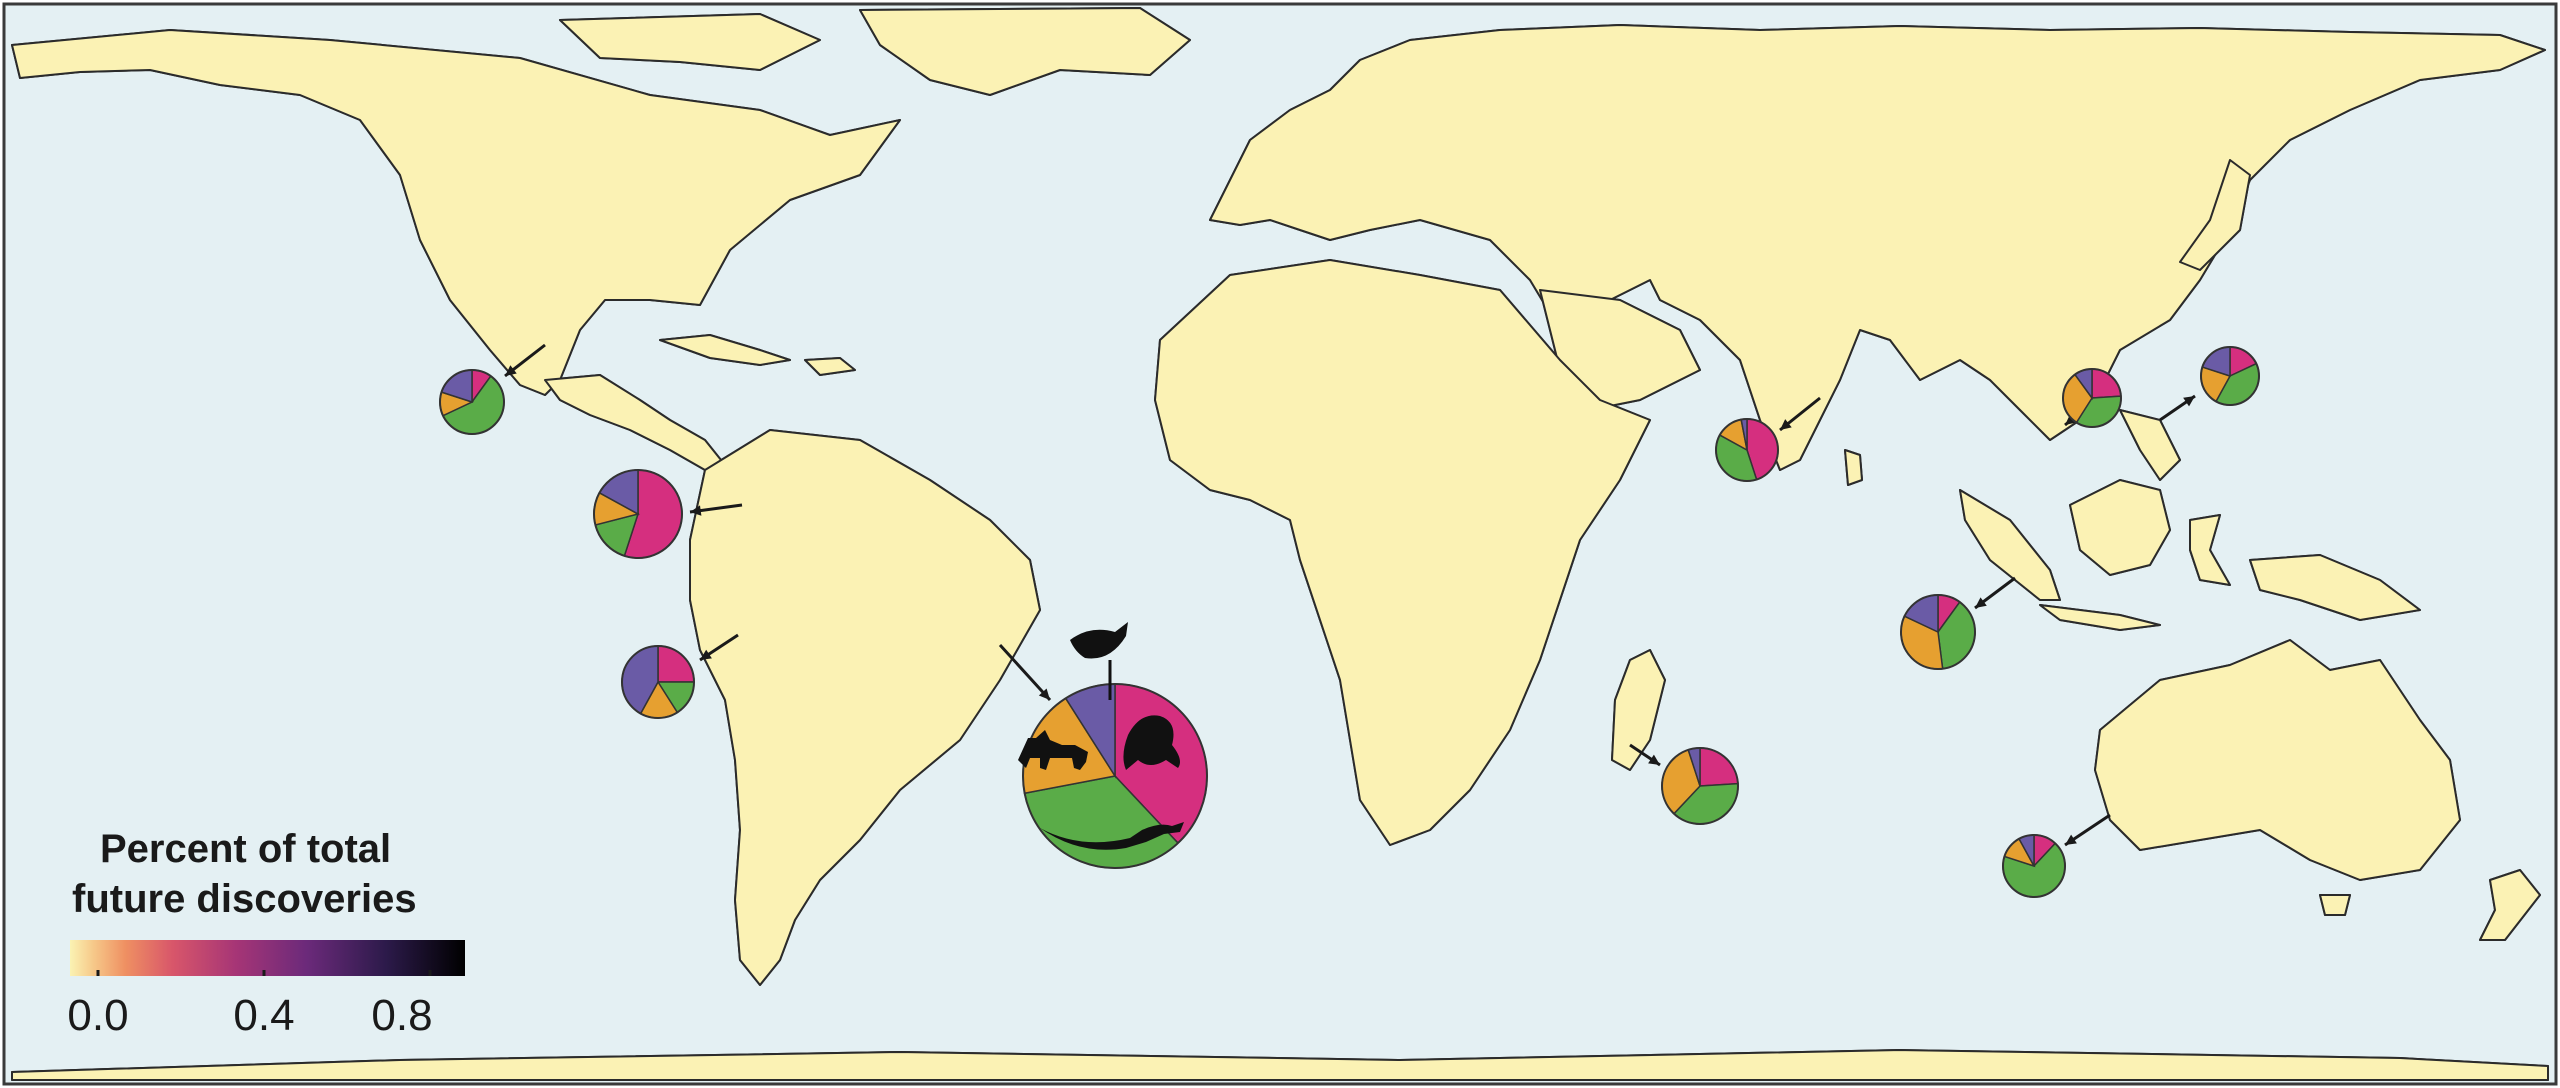  Describe the element at coordinates (1700, 786) in the screenshot. I see `pie-madagascar` at that location.